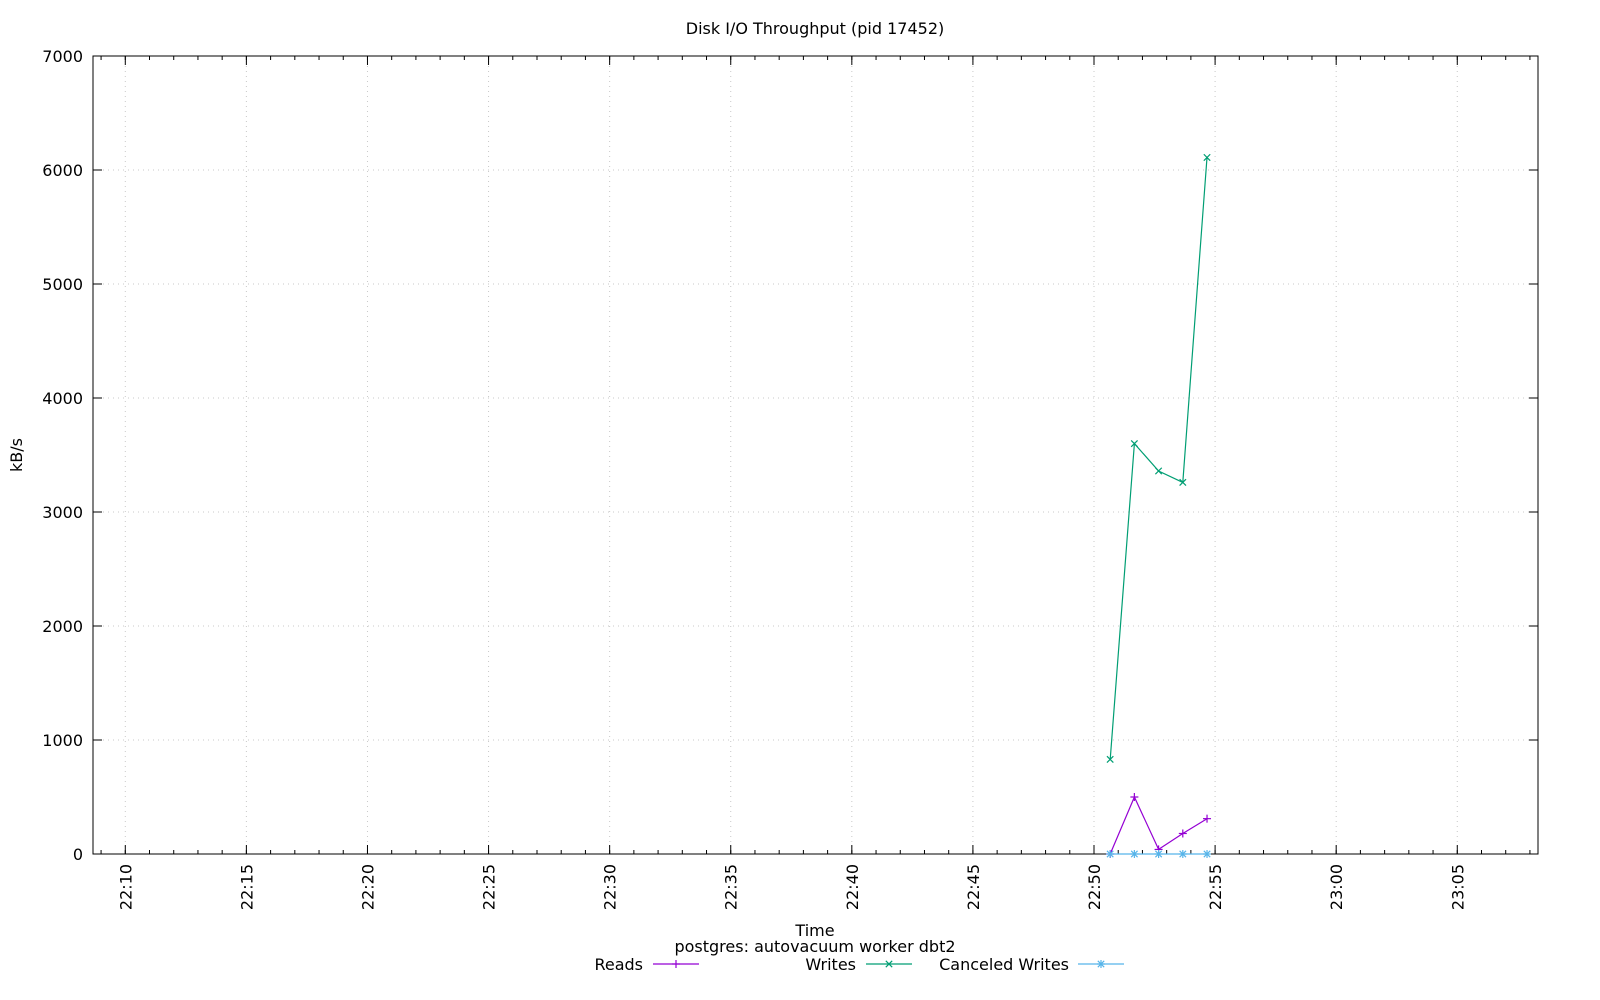 The height and width of the screenshot is (1000, 1600). I want to click on x-tick-label: 22:45, so click(973, 887).